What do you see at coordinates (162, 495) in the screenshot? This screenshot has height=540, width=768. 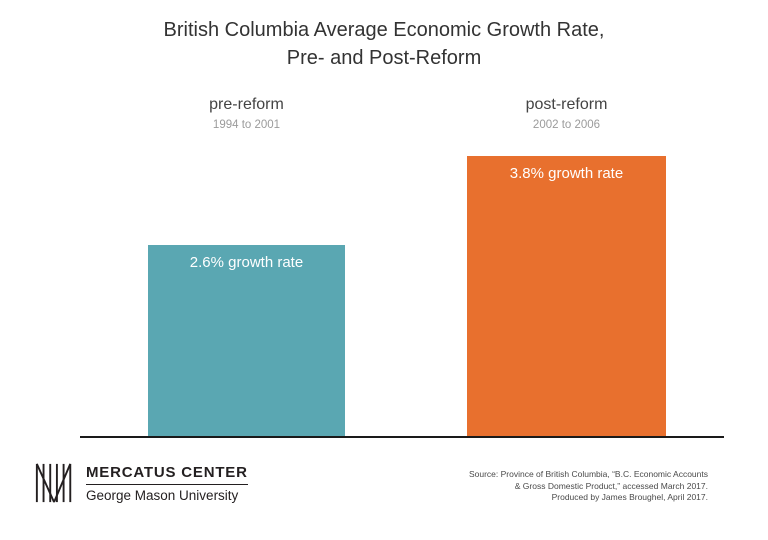 I see `mercatus-logo-subtitle: George Mason University` at bounding box center [162, 495].